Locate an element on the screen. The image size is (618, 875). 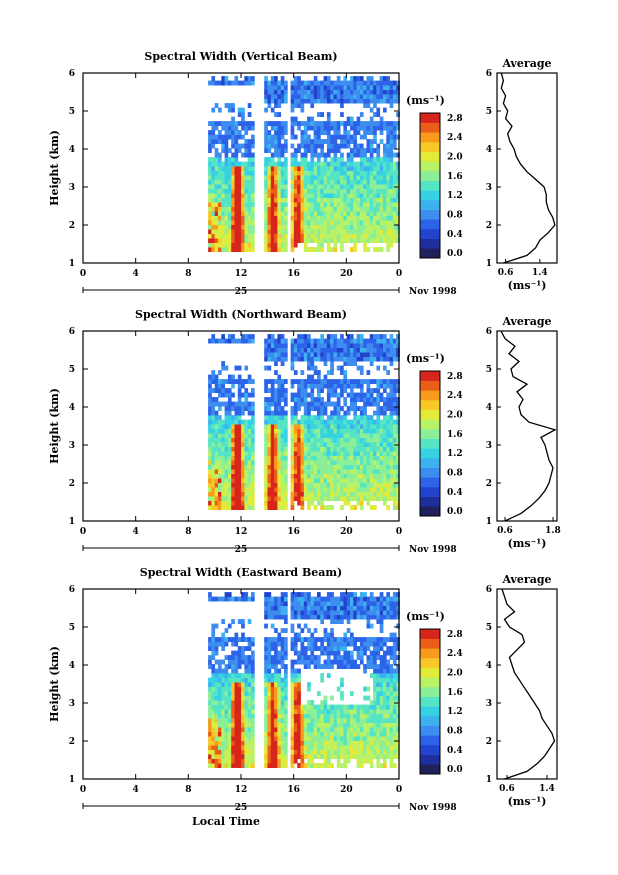
colorbar-tick-label: 2.4 is located at coordinates (455, 138).